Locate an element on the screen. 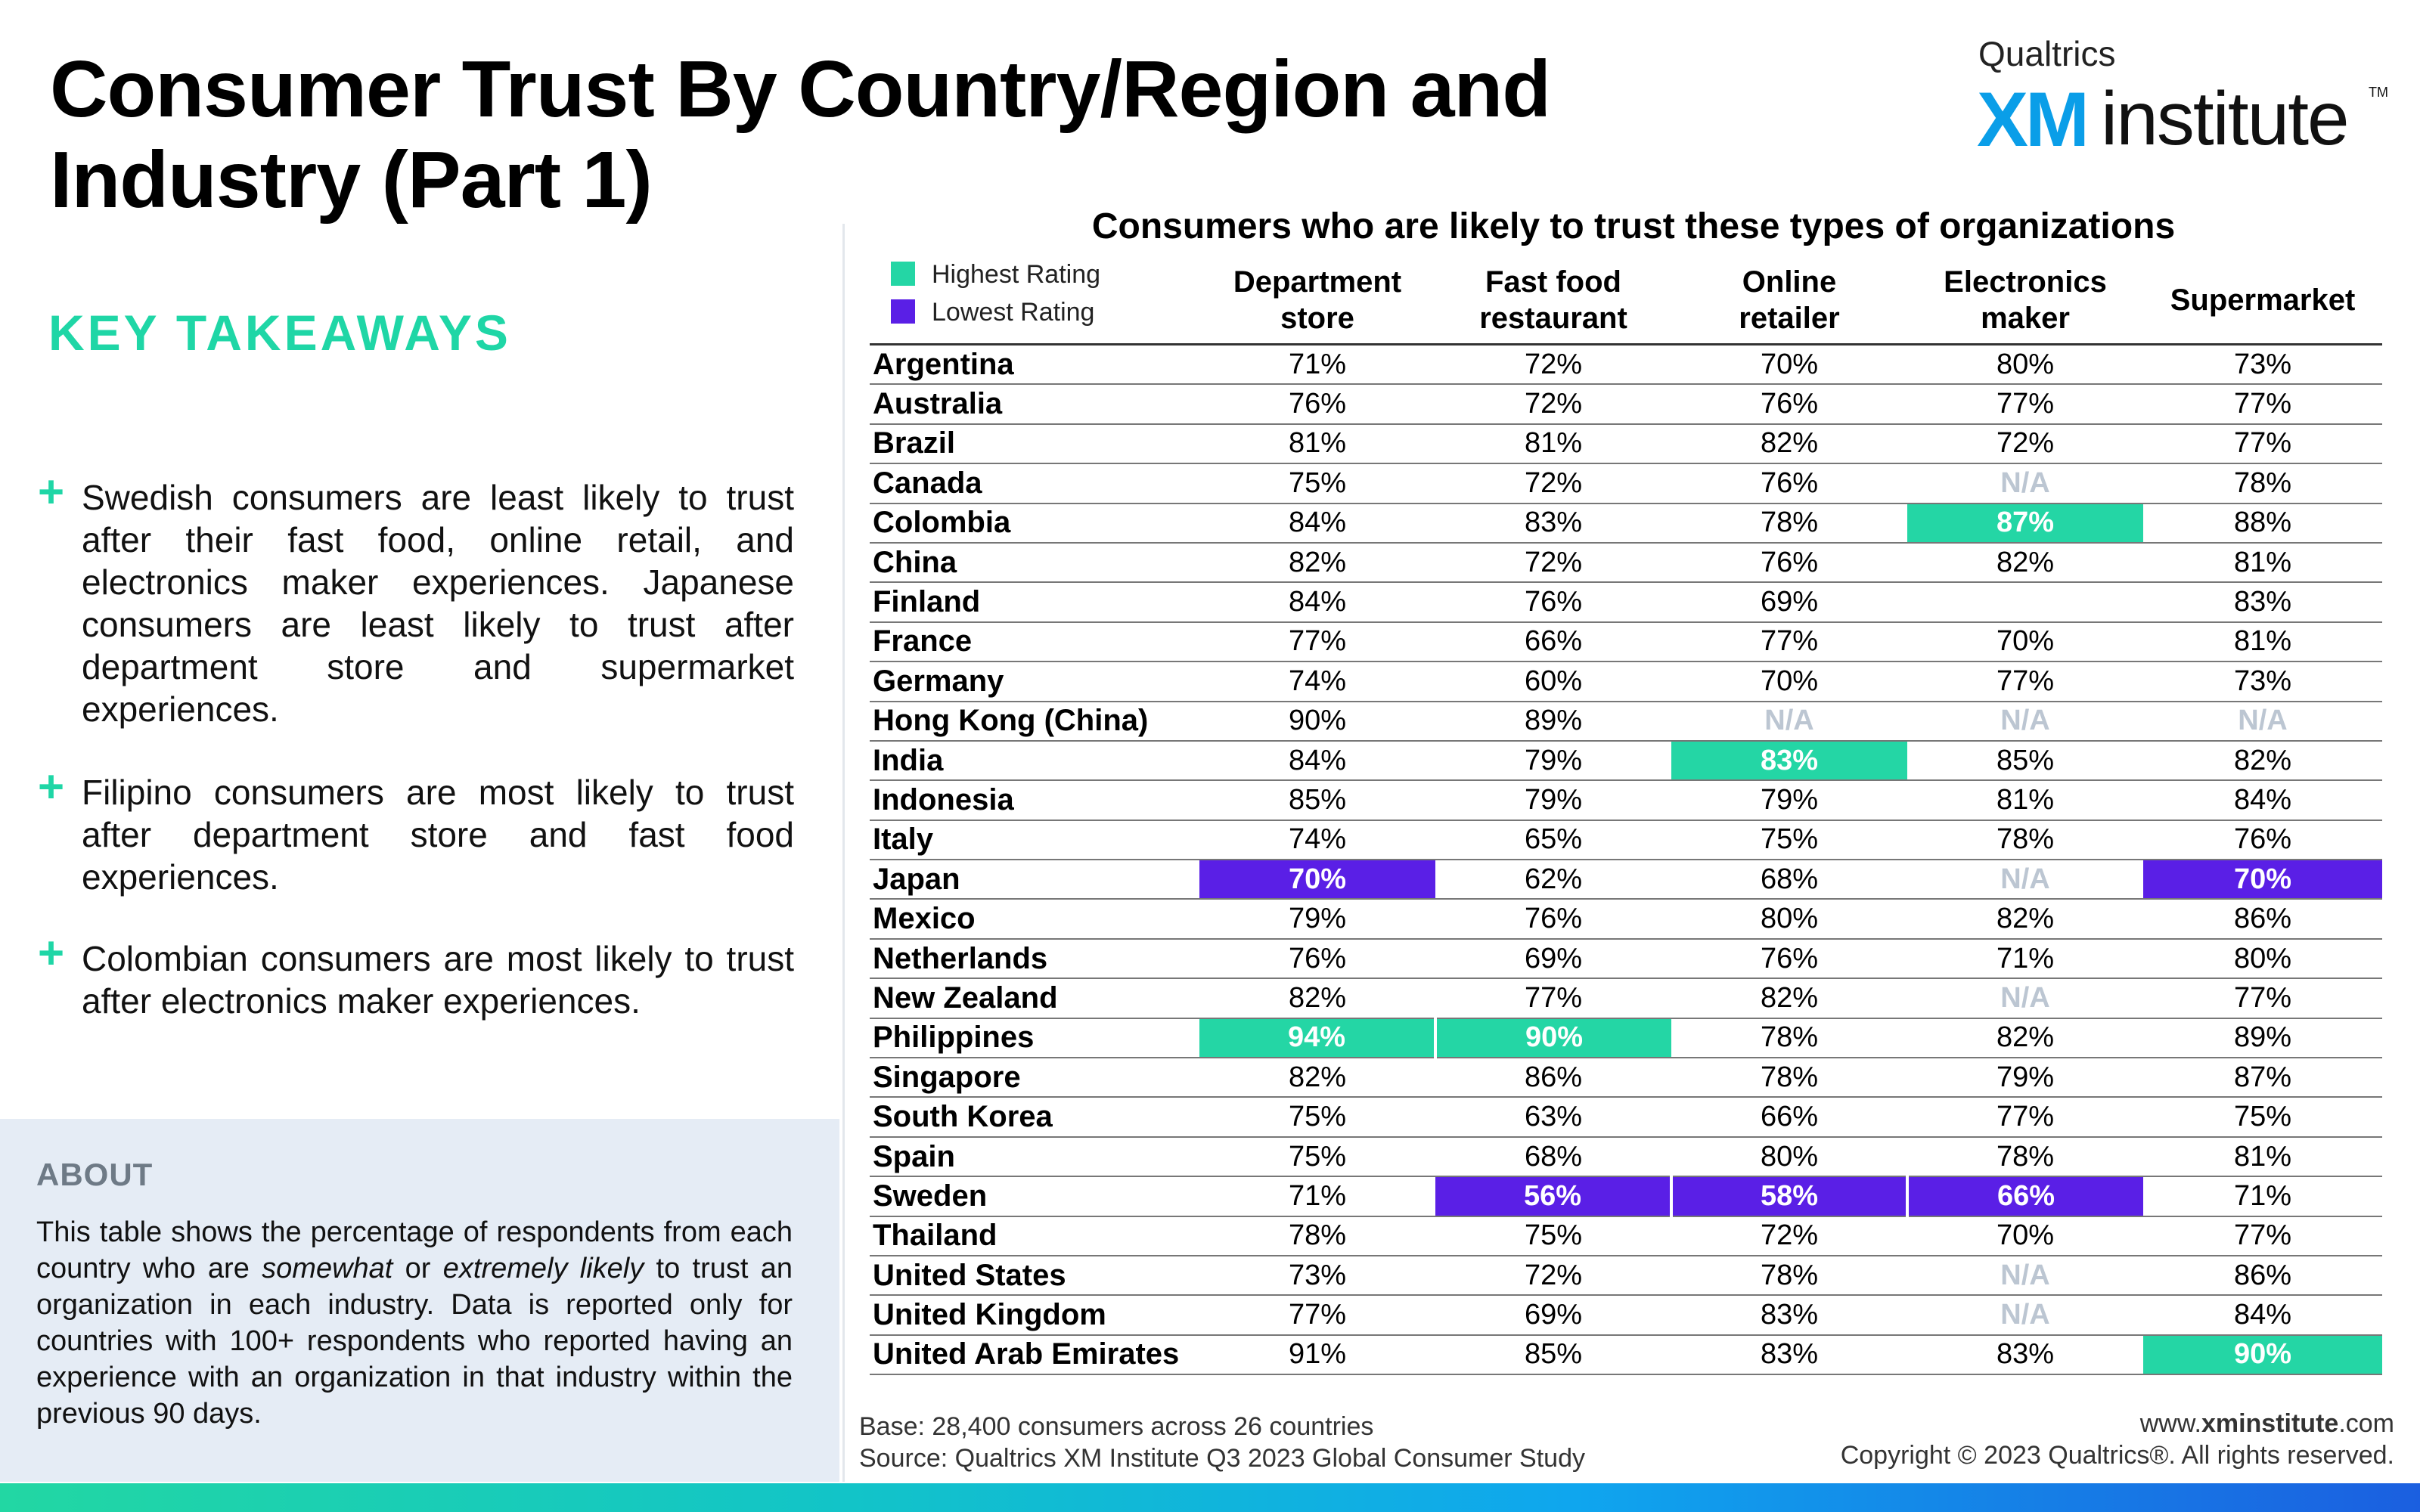 This screenshot has height=1512, width=2420. table-row: China 82% 72% 76% 82% 81% is located at coordinates (1626, 563).